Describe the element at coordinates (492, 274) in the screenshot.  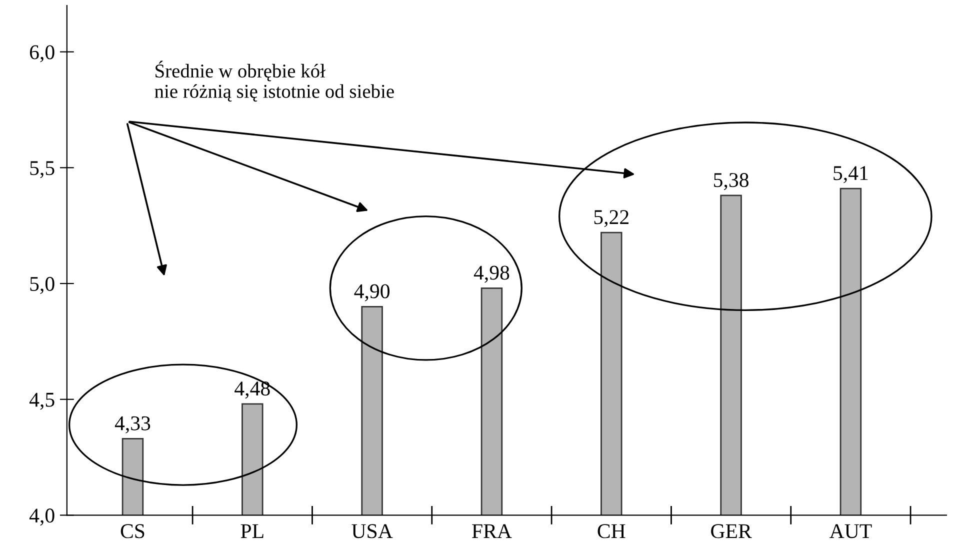
I see `data-label: 4,98` at that location.